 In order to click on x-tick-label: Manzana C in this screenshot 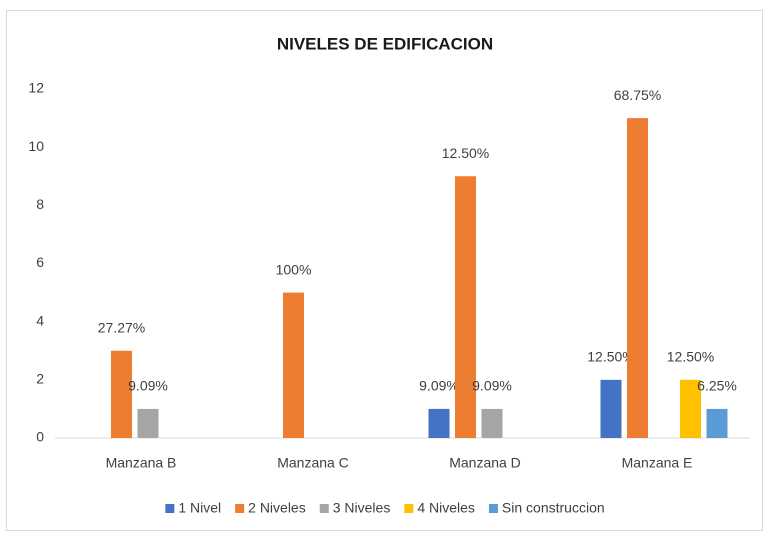, I will do `click(313, 463)`.